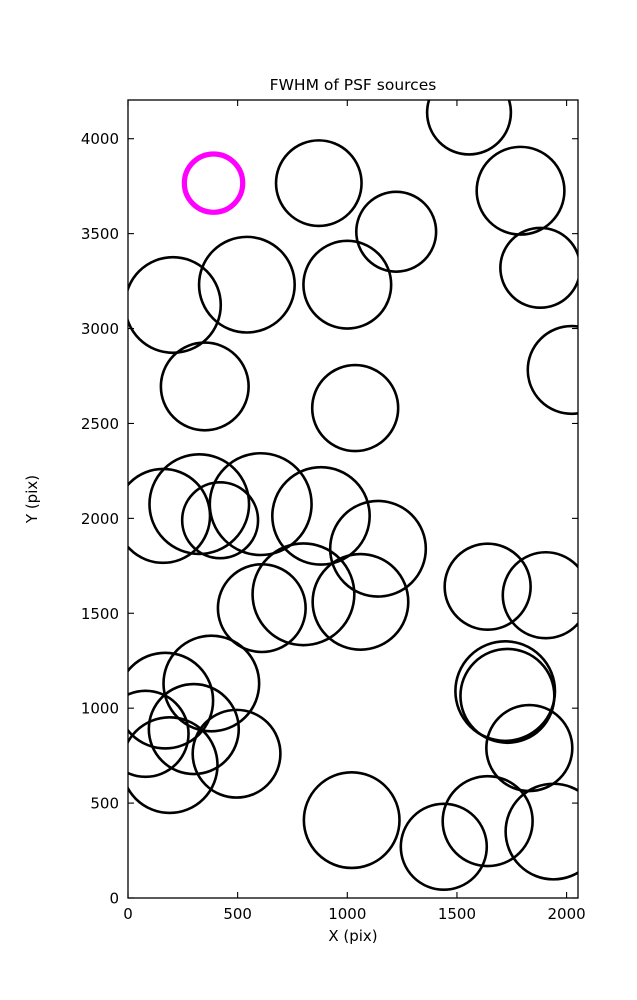  What do you see at coordinates (100, 519) in the screenshot?
I see `y-tick-label: 2000` at bounding box center [100, 519].